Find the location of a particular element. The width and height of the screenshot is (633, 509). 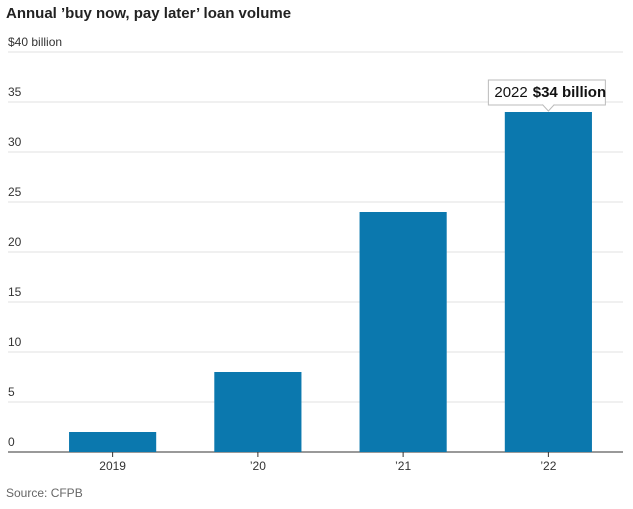

x-tick-label: 2019 is located at coordinates (112, 466).